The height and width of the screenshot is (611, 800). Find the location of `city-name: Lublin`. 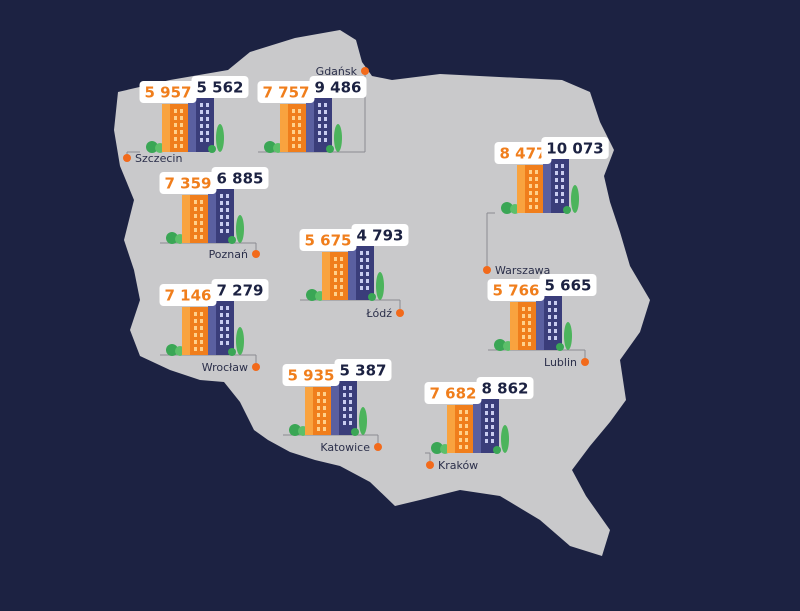

city-name: Lublin is located at coordinates (560, 362).